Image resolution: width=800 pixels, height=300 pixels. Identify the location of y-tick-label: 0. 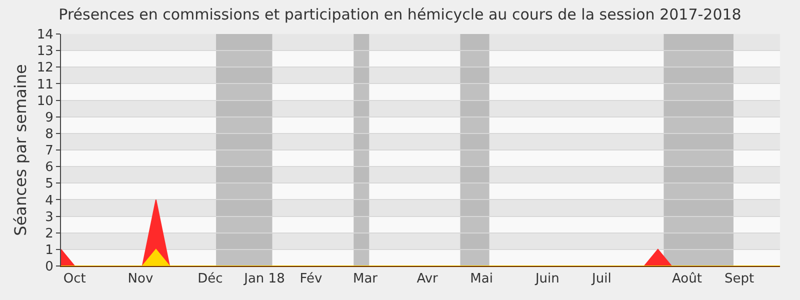
(49, 267).